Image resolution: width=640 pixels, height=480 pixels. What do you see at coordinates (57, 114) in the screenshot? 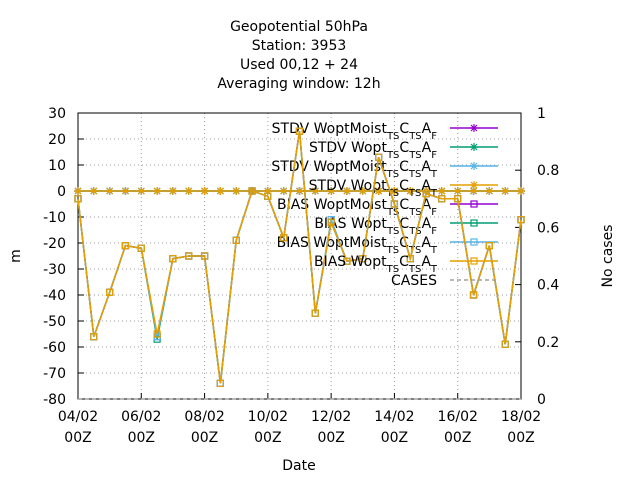
I see `y-tick-label: 30` at bounding box center [57, 114].